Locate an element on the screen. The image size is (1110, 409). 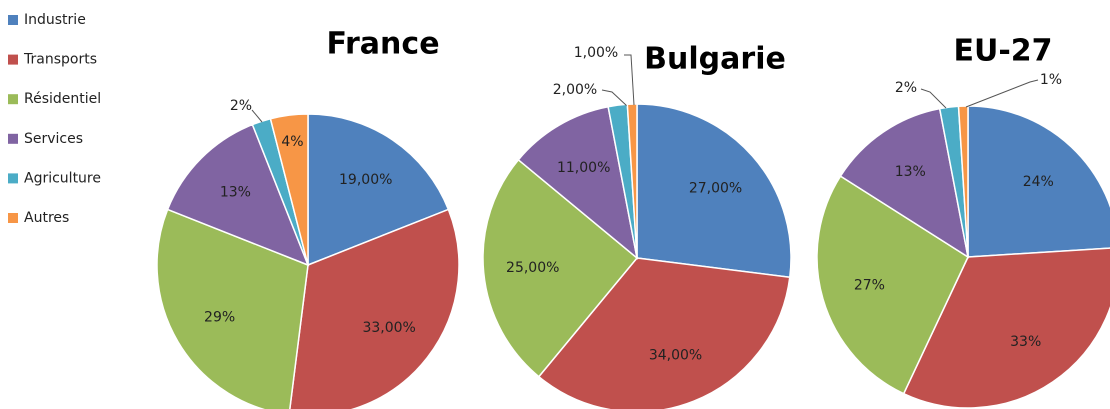
data-label: 33% is located at coordinates (1025, 342).